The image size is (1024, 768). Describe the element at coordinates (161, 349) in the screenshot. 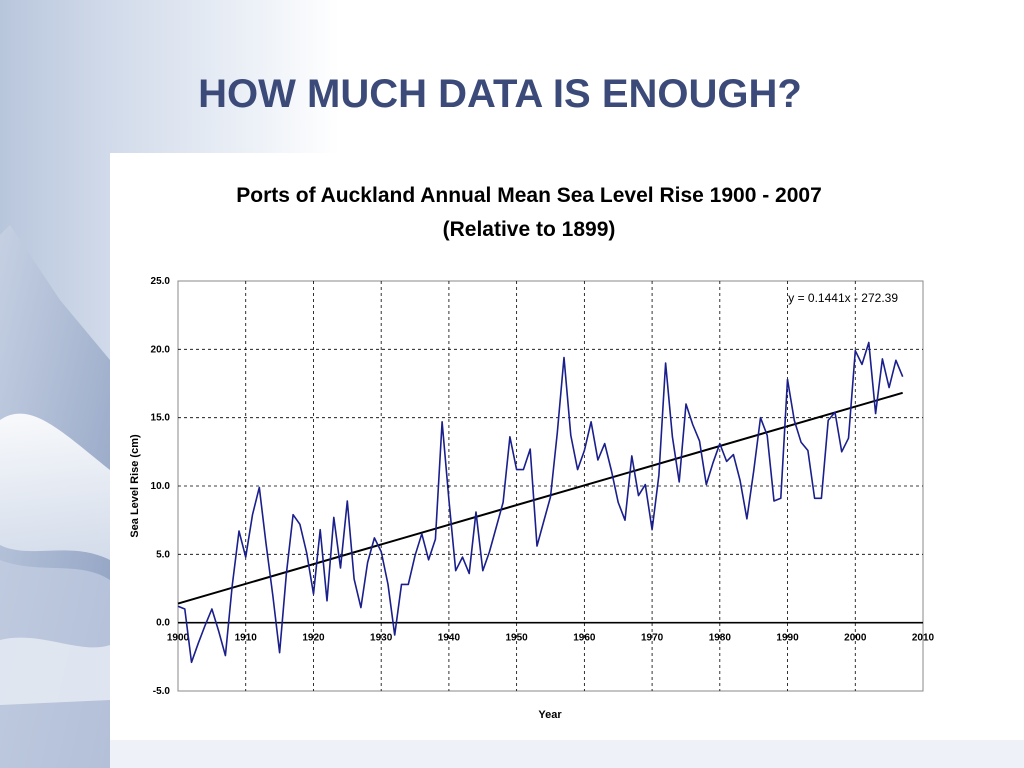

I see `y-tick-label: 20.0` at that location.